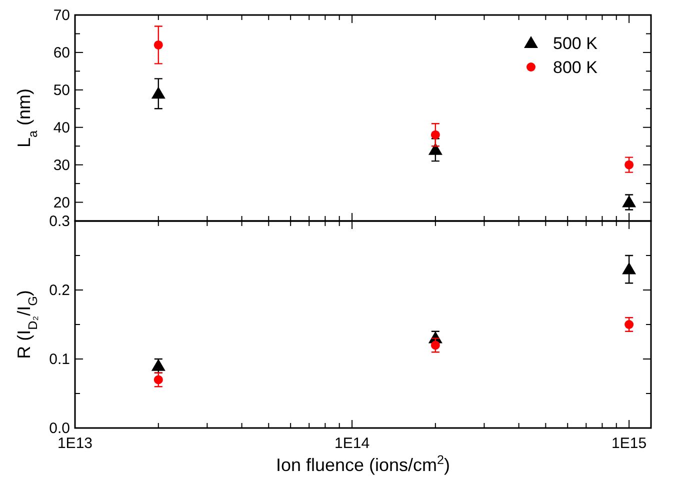  What do you see at coordinates (61, 90) in the screenshot?
I see `y-tick-label: 50` at bounding box center [61, 90].